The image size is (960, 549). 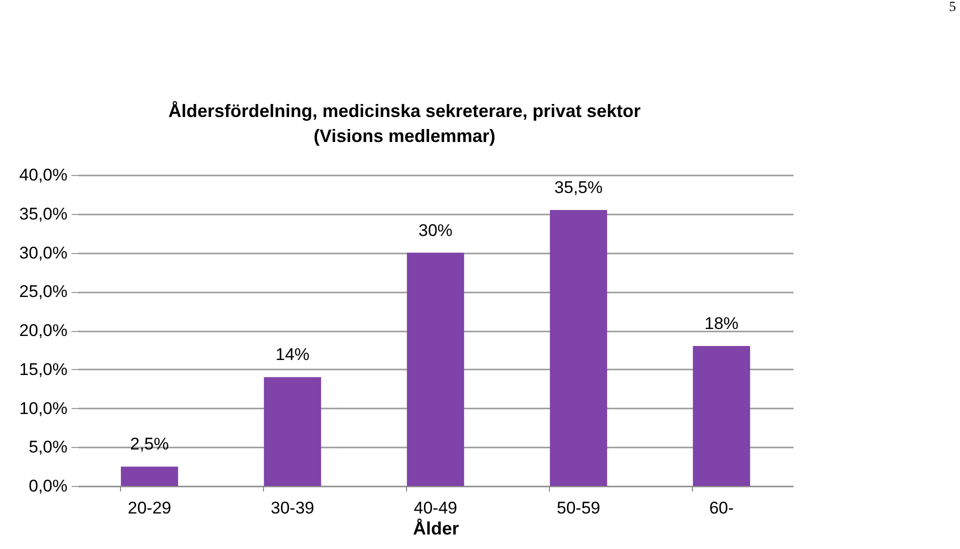 I want to click on x-tick-label: 50-59, so click(x=578, y=508).